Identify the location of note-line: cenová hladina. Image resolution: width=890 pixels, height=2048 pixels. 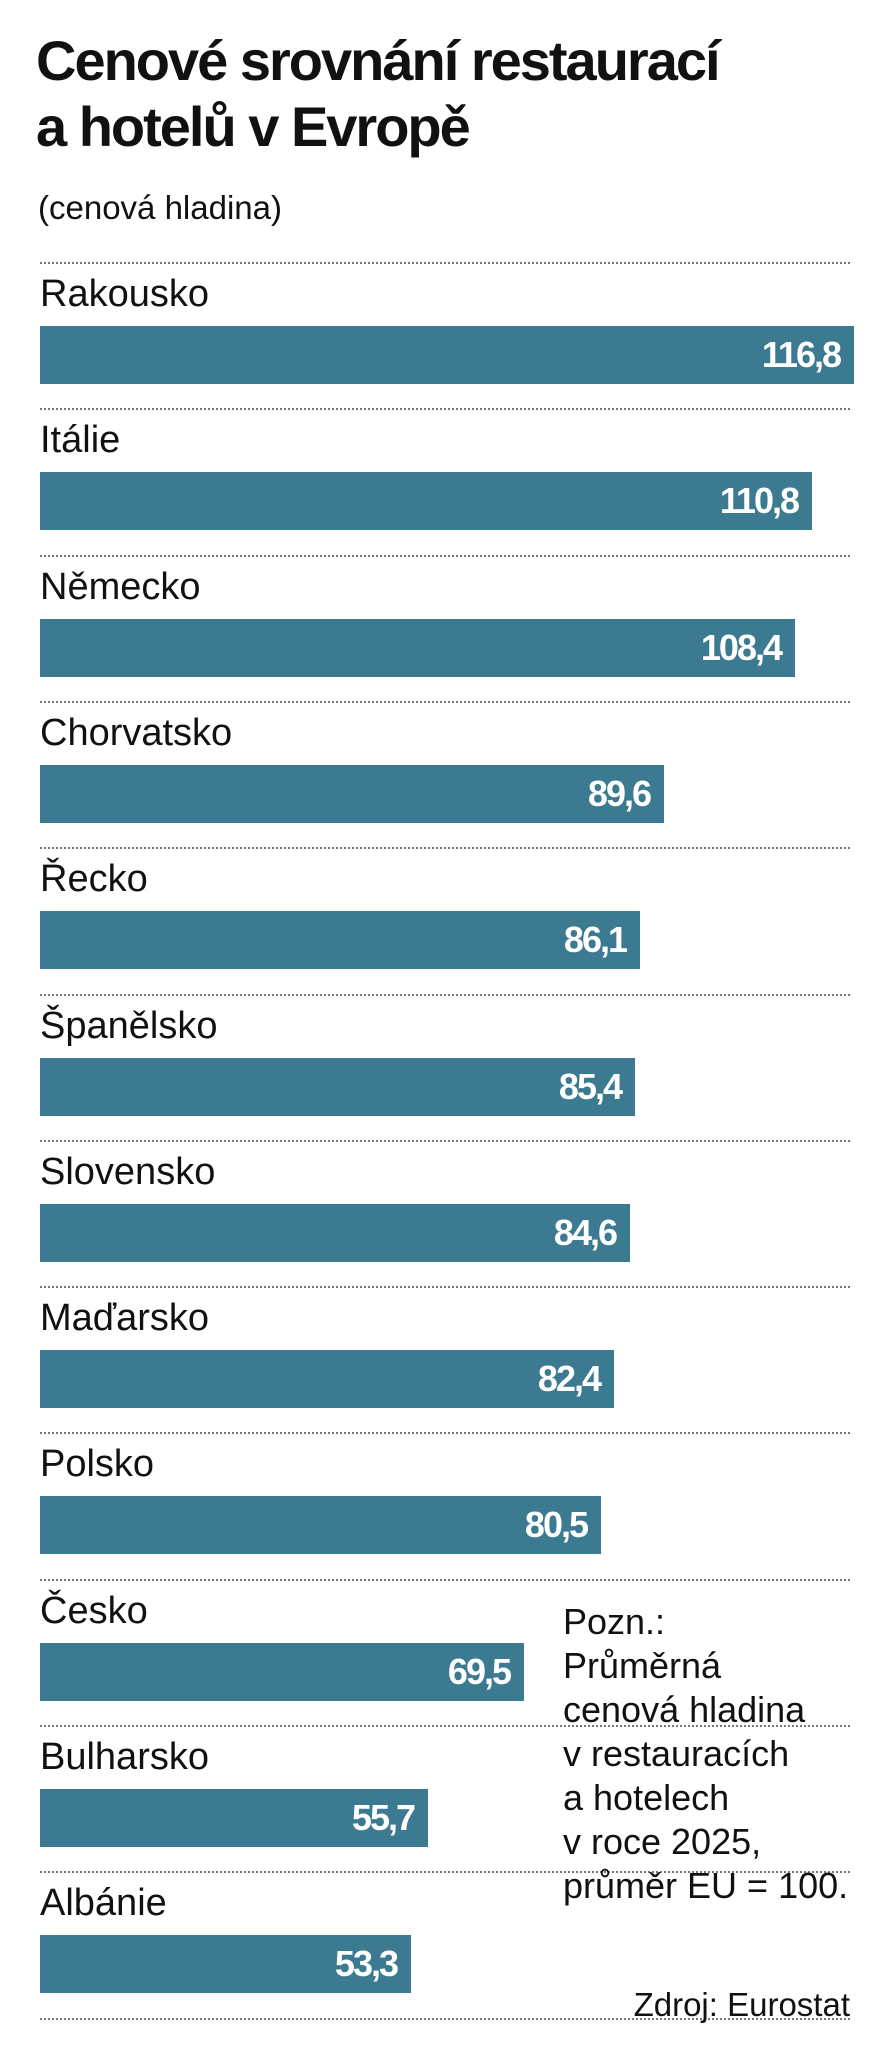
(684, 1709).